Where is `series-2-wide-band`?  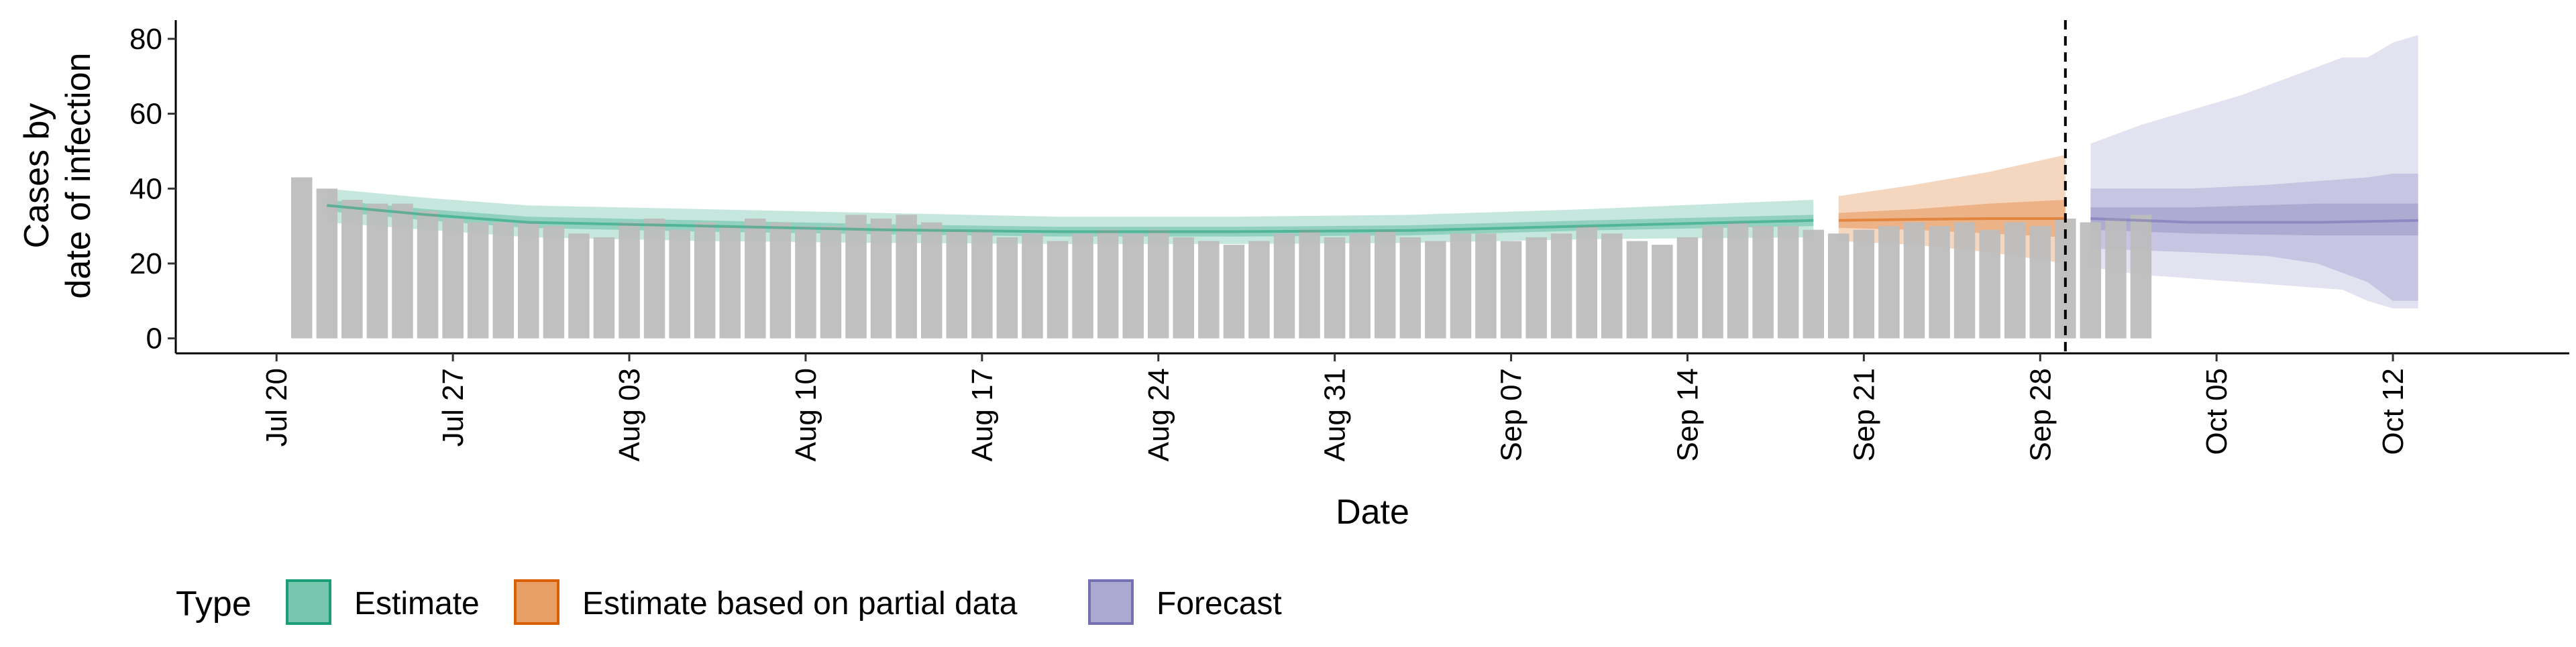 series-2-wide-band is located at coordinates (2254, 172).